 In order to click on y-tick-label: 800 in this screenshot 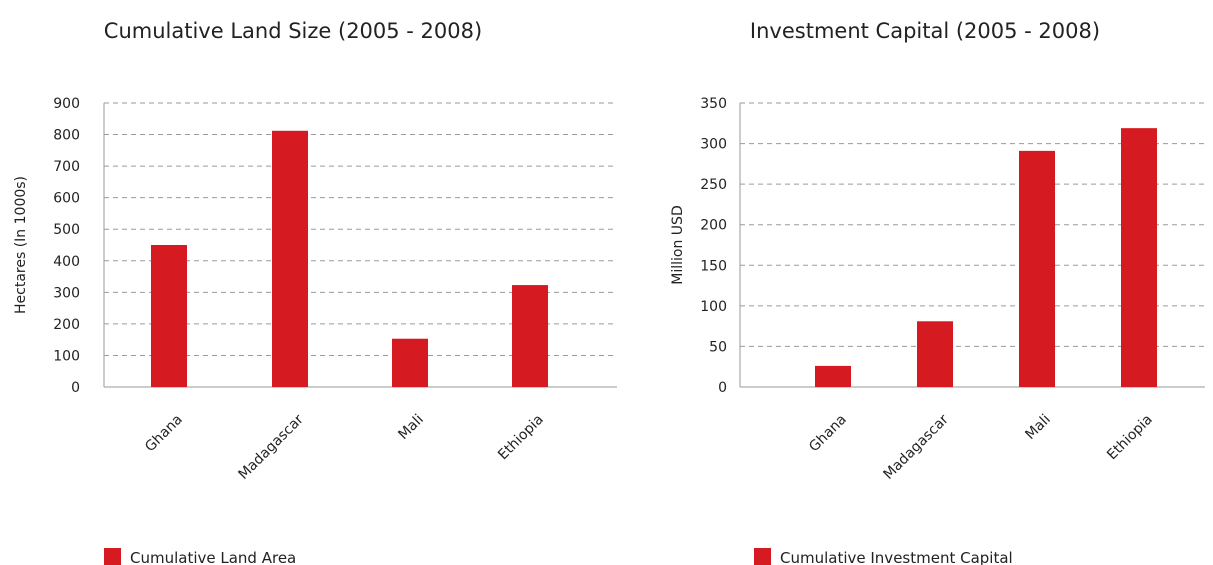, I will do `click(66, 136)`.